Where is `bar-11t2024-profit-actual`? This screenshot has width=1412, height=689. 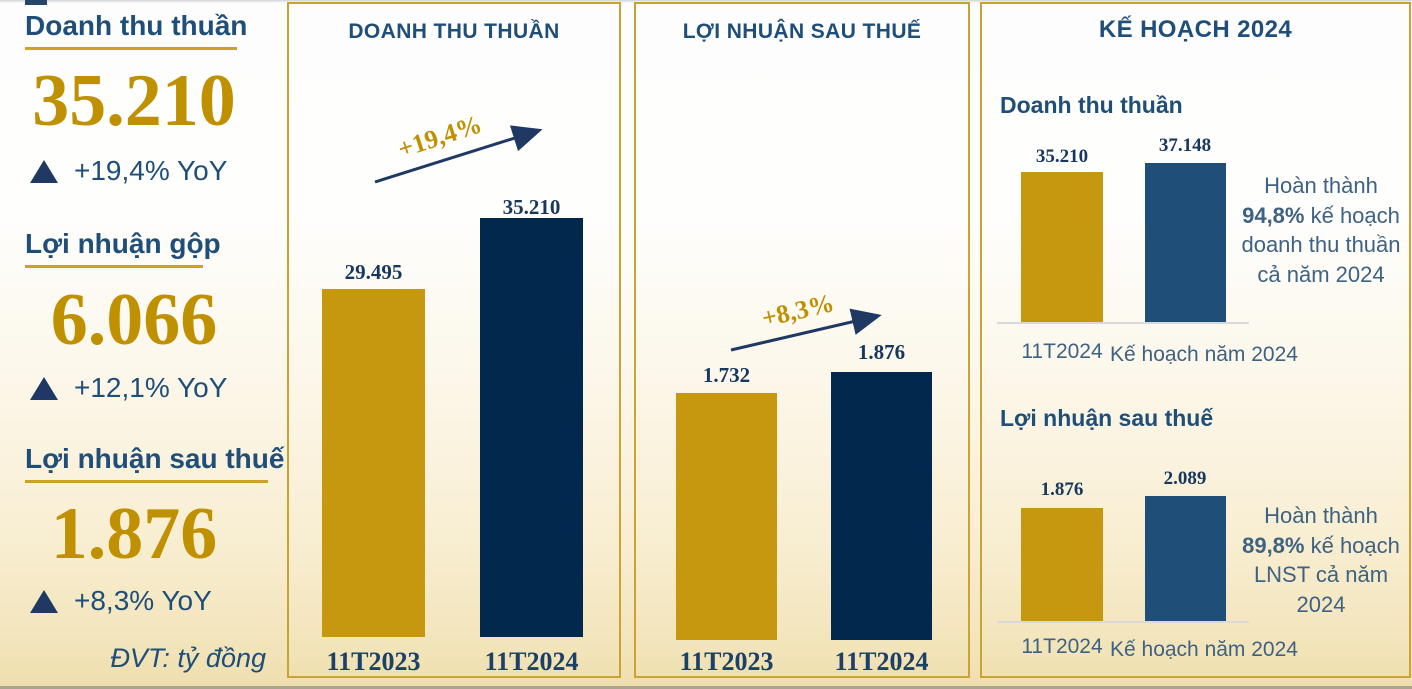 bar-11t2024-profit-actual is located at coordinates (1062, 564).